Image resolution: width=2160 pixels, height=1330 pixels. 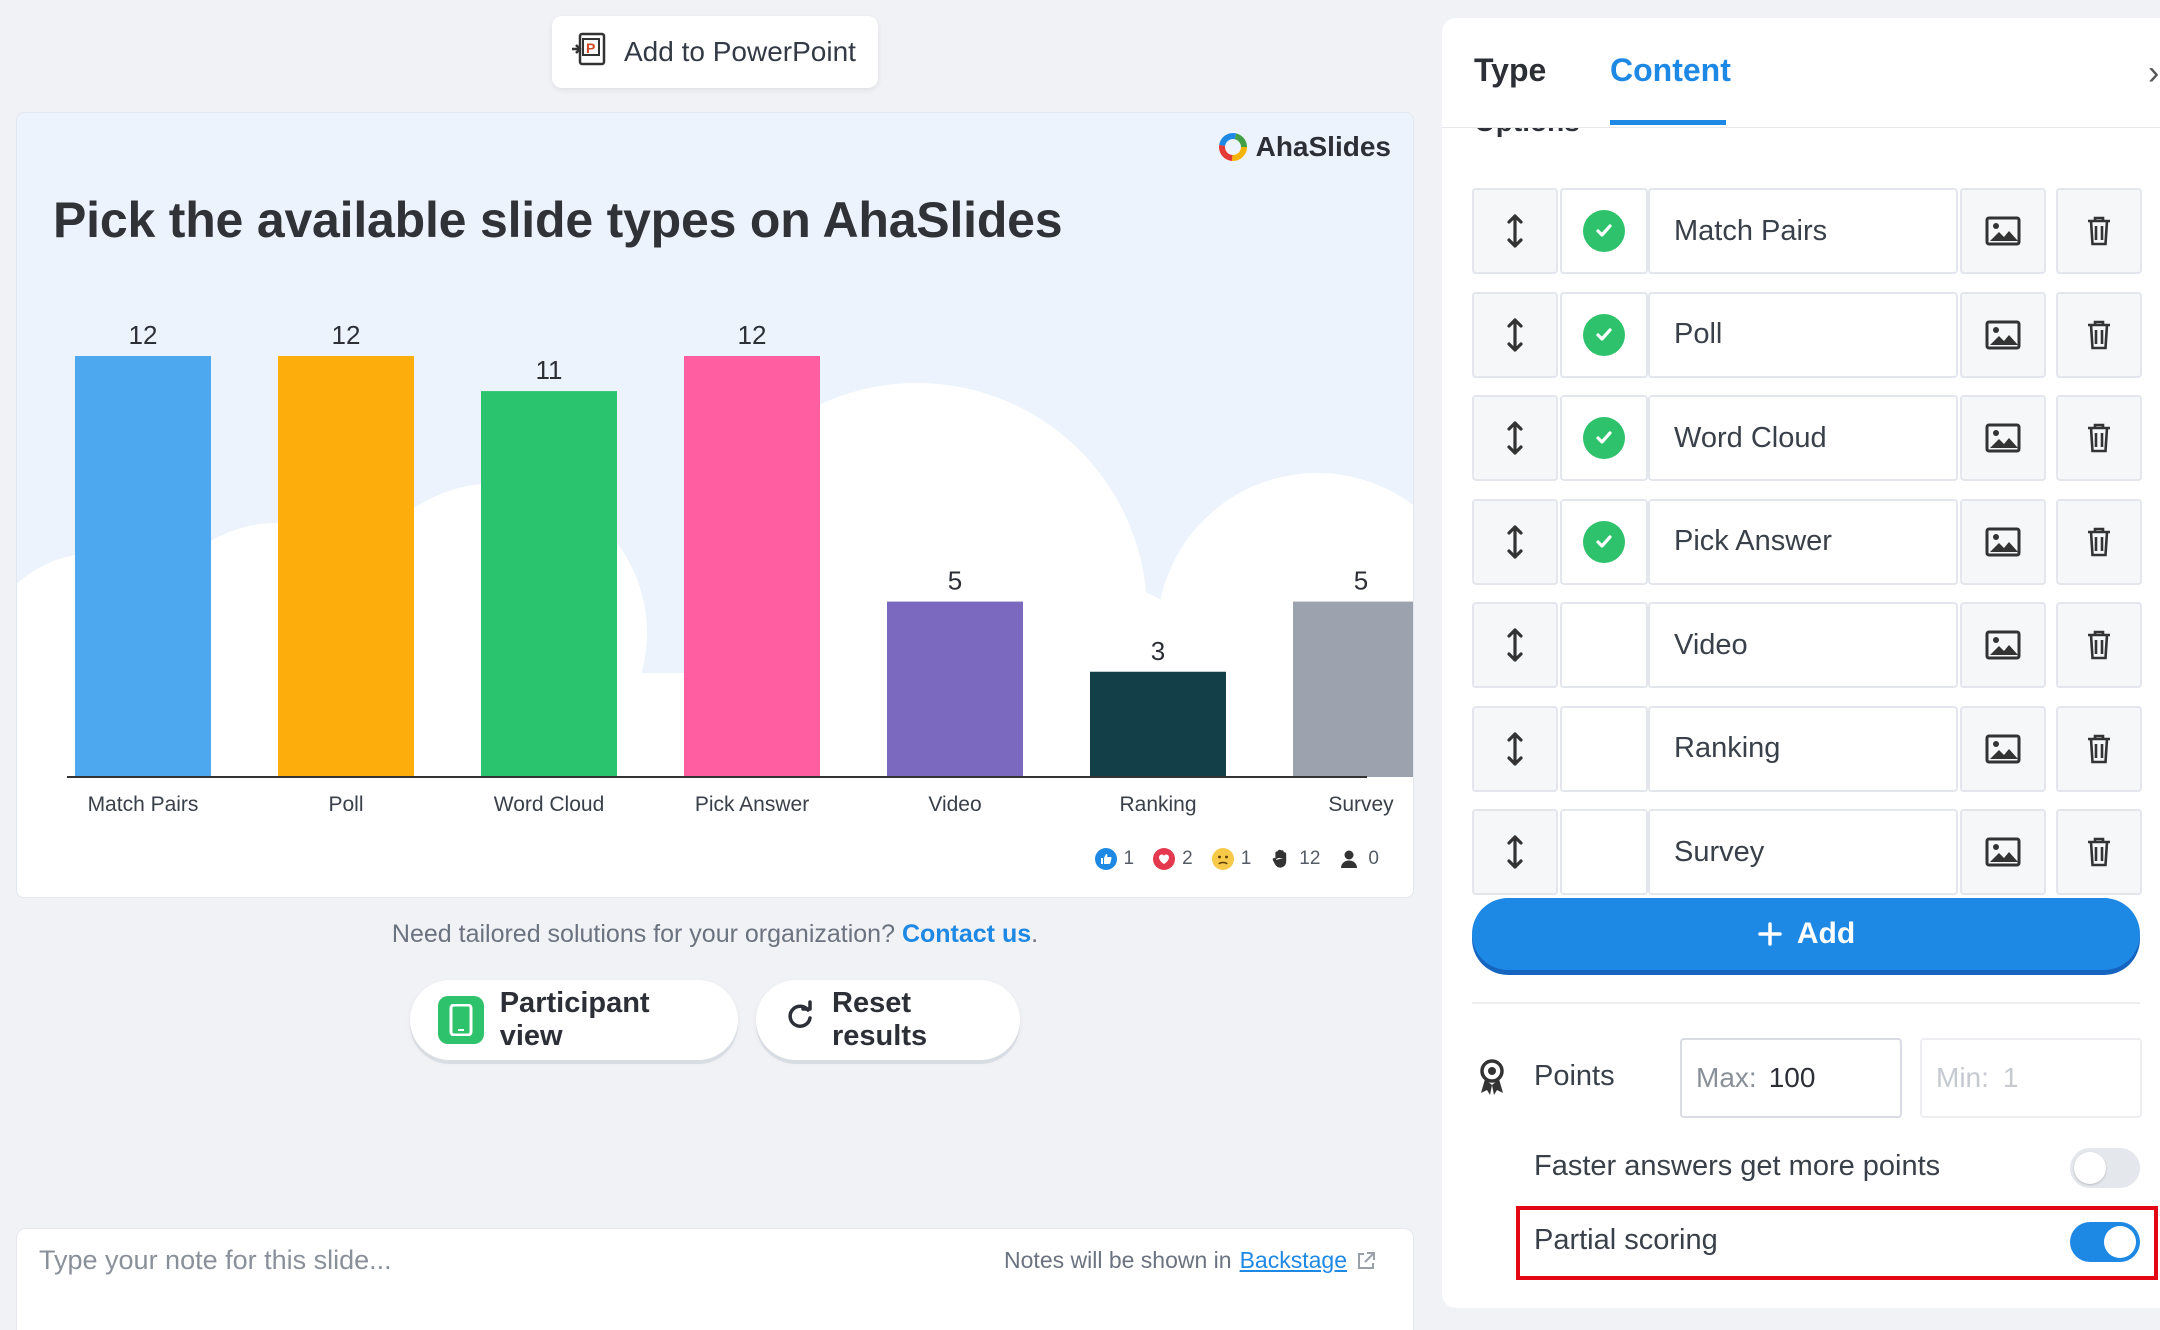 I want to click on notes-hint-text: Notes will be shown in, so click(x=1118, y=1260).